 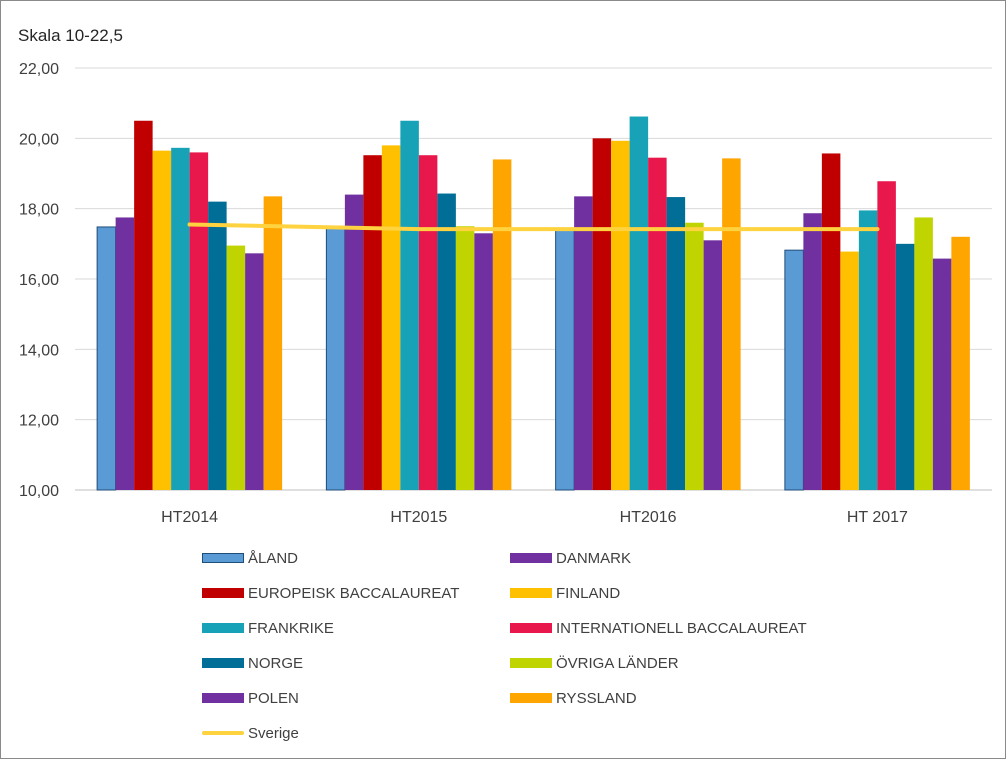 What do you see at coordinates (594, 558) in the screenshot?
I see `legend-label: DANMARK` at bounding box center [594, 558].